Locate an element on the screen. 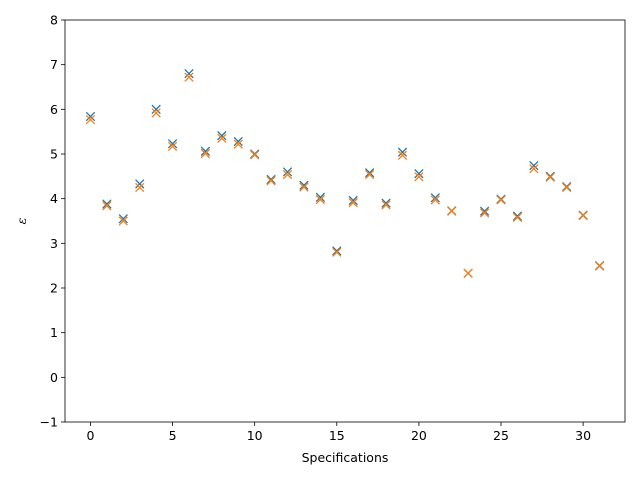 Image resolution: width=640 pixels, height=480 pixels. y-tick-label: 3 is located at coordinates (54, 243).